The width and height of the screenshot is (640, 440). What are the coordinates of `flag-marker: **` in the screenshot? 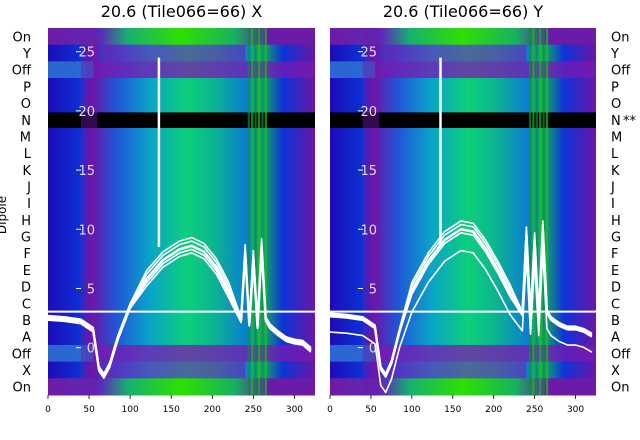 It's located at (630, 121).